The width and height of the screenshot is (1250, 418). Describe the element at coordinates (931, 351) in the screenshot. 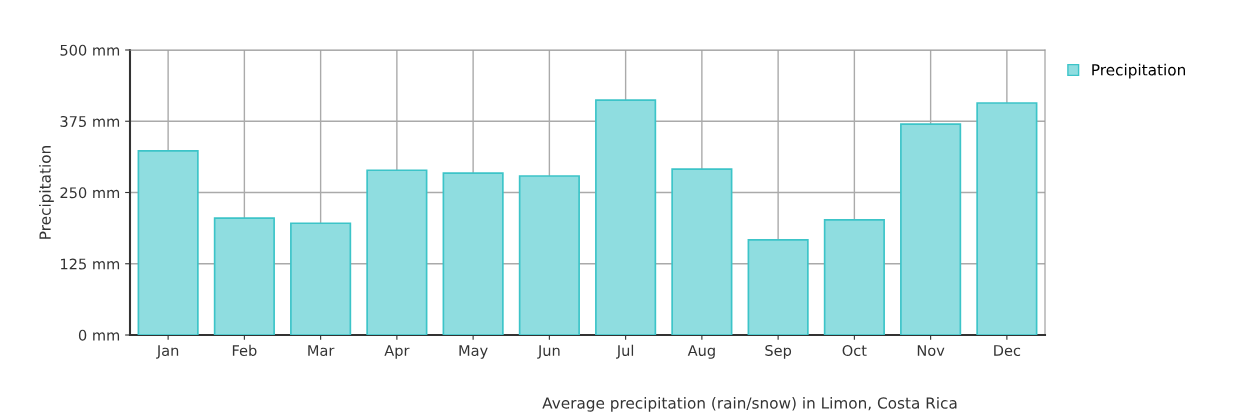

I see `x-tick-label: Nov` at that location.